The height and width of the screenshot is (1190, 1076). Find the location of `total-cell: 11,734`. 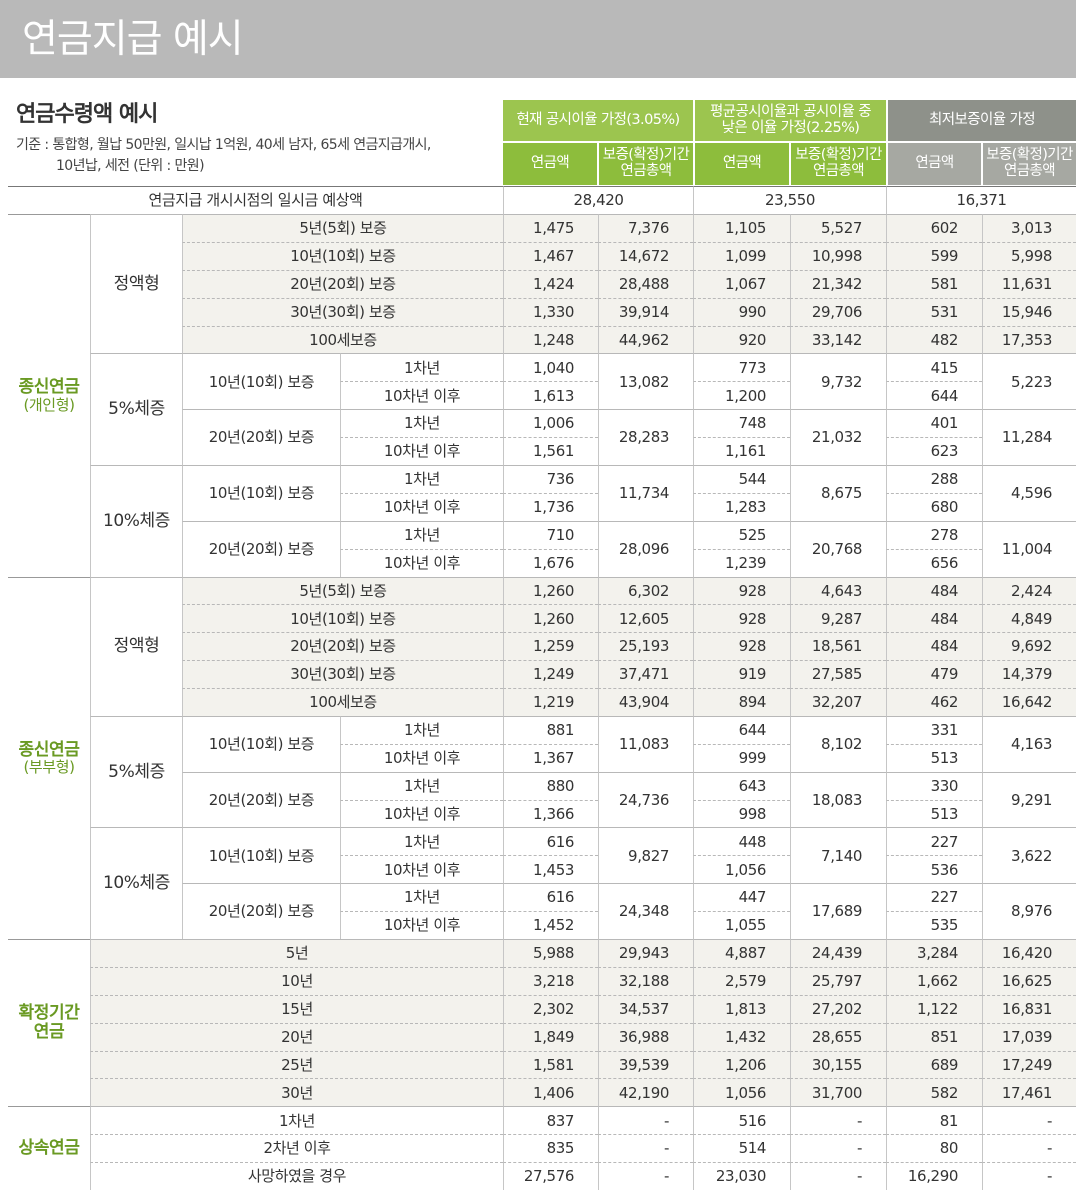

total-cell: 11,734 is located at coordinates (645, 492).